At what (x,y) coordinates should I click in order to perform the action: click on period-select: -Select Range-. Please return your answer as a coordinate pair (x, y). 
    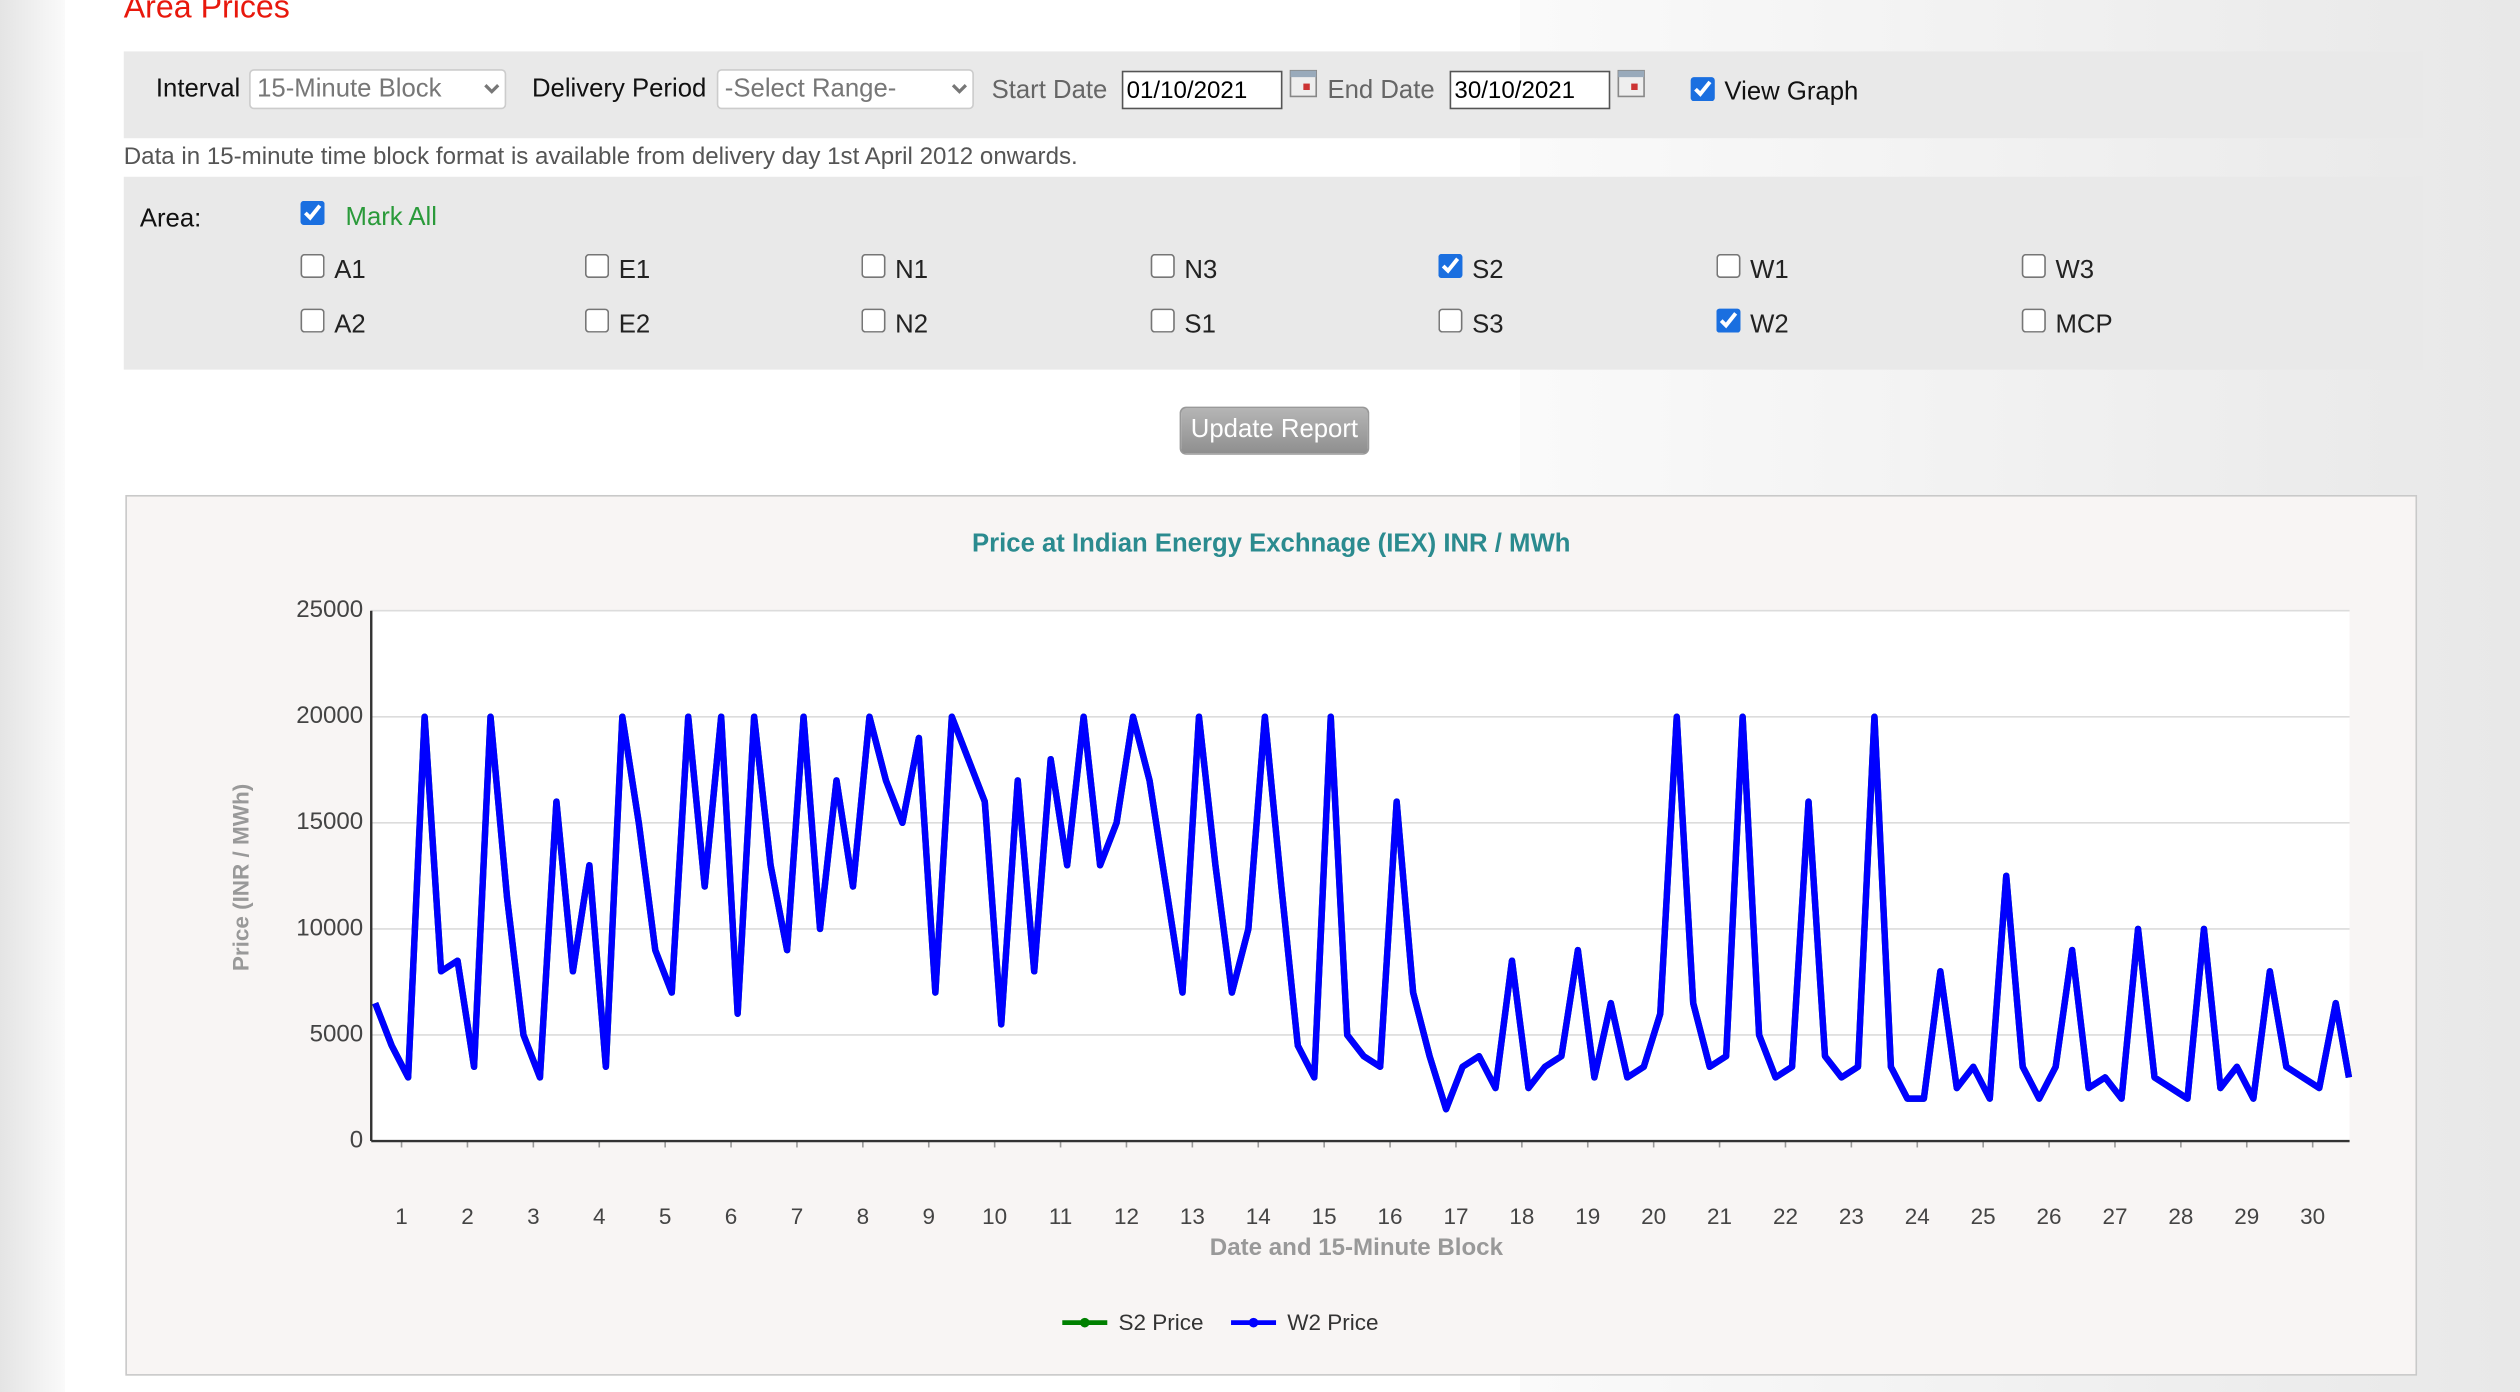
    Looking at the image, I should click on (845, 89).